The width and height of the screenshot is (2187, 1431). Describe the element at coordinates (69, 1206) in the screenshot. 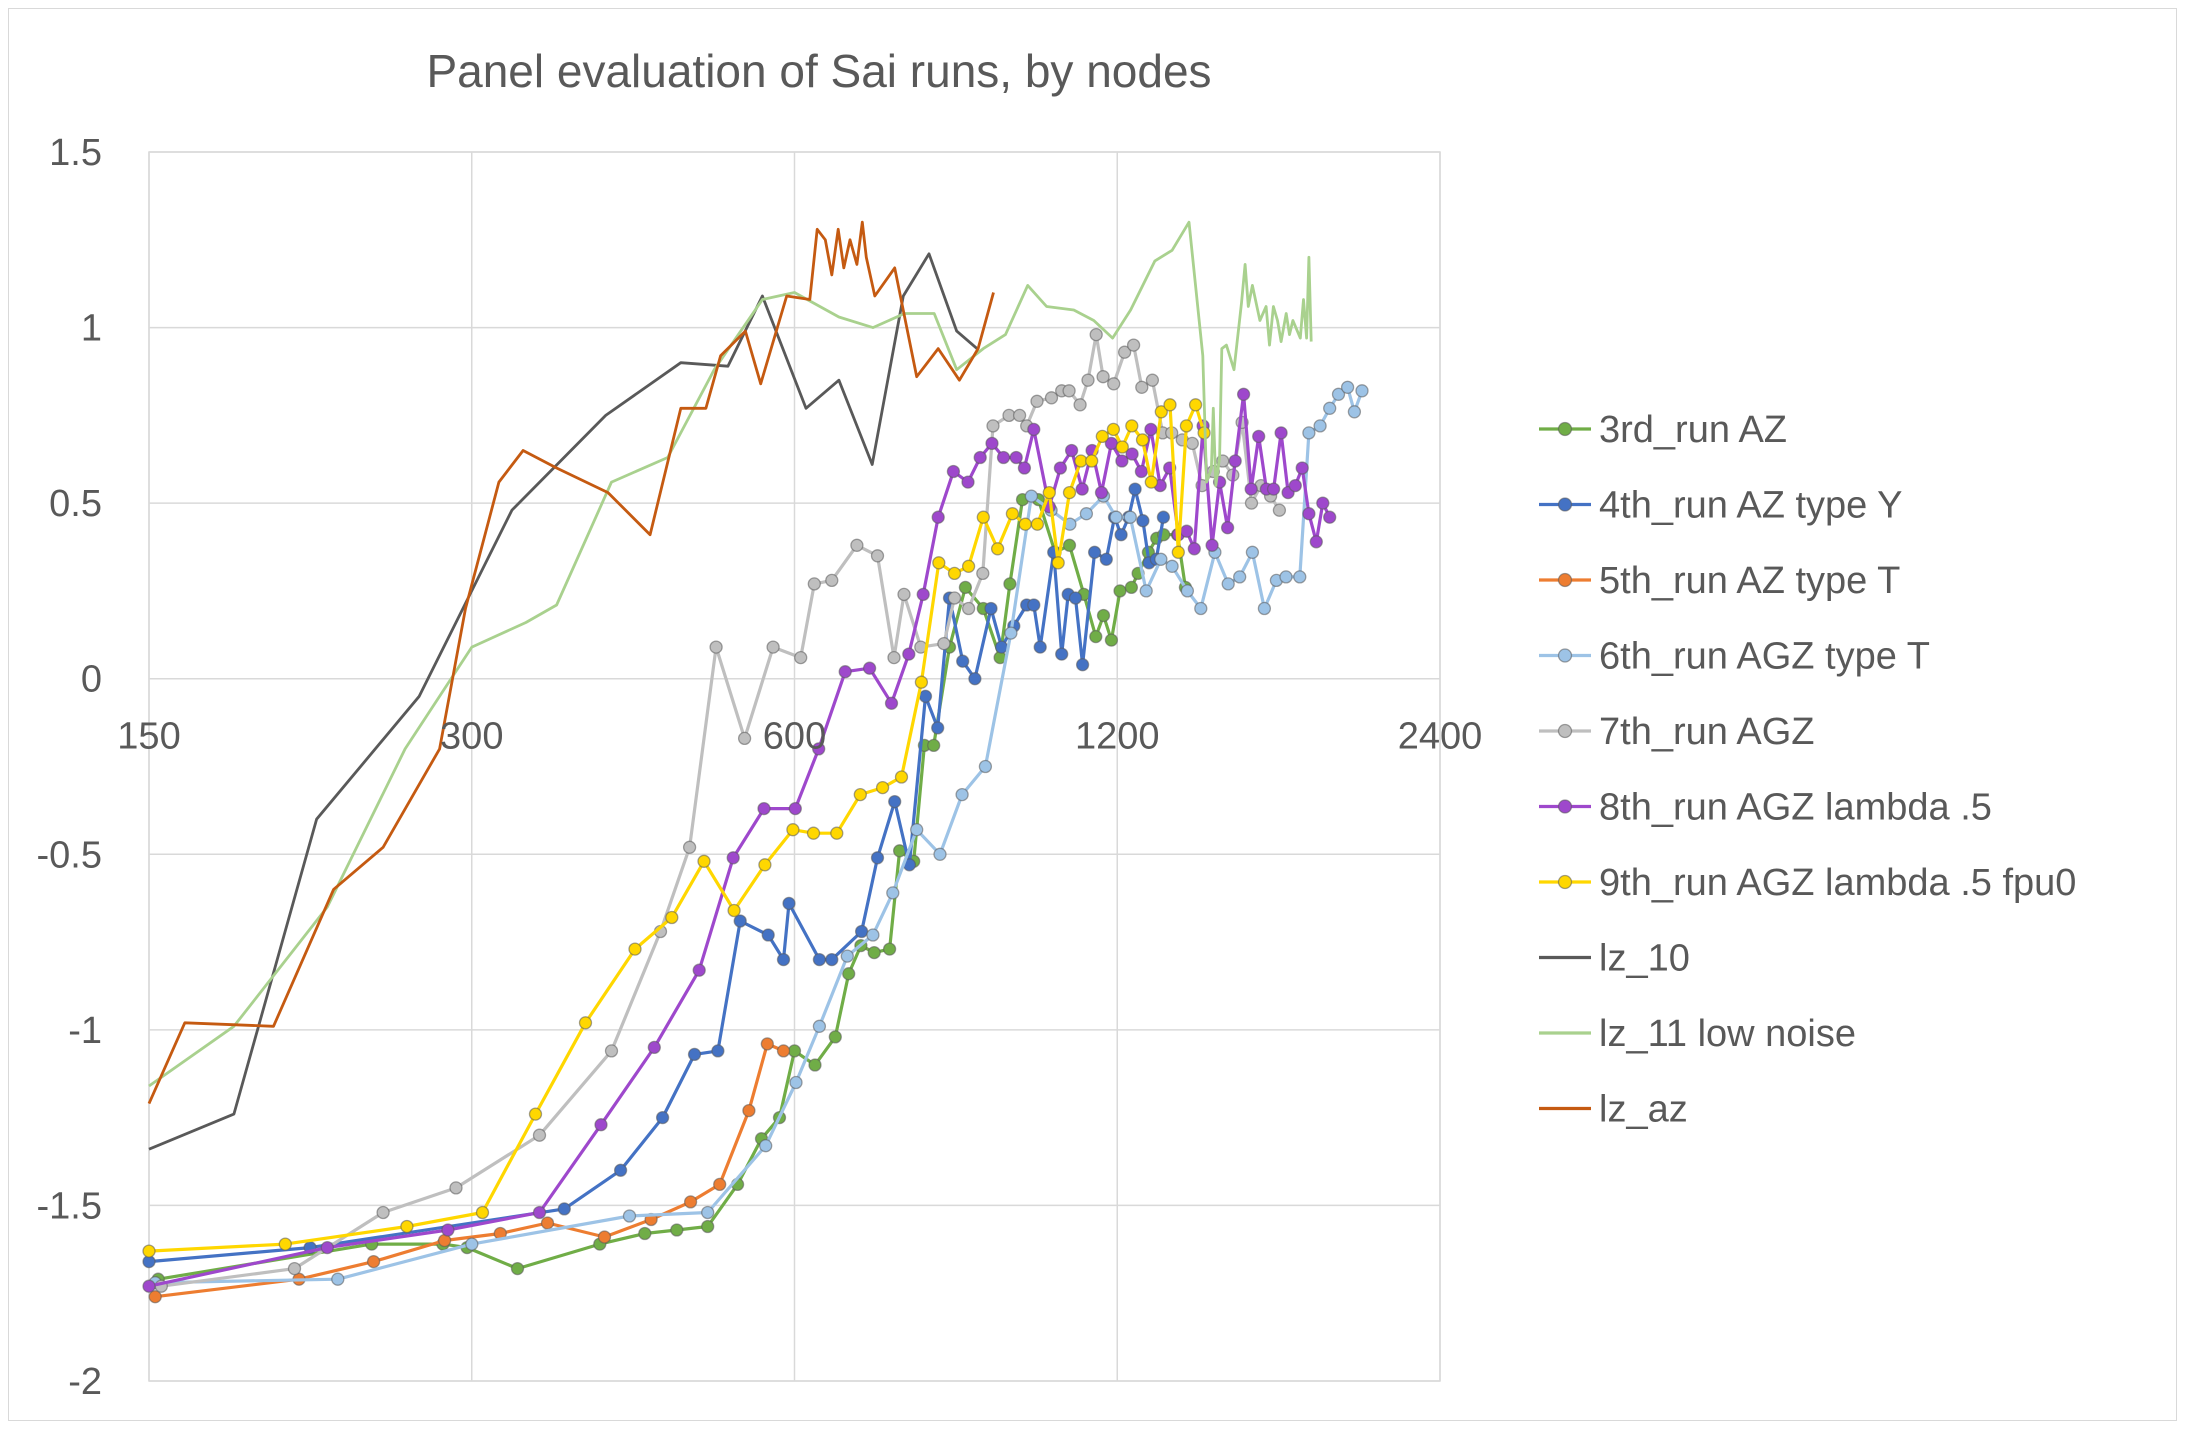

I see `y-tick-label: -1.5` at that location.